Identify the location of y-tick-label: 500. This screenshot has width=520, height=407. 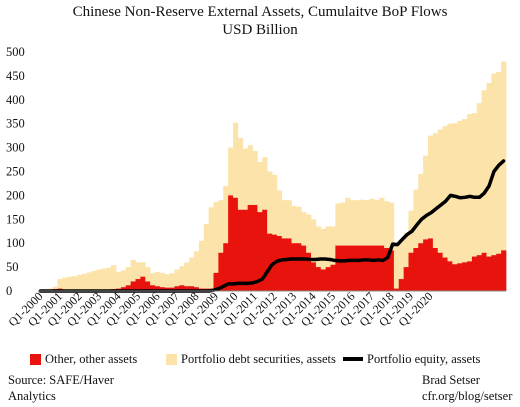
(15, 52).